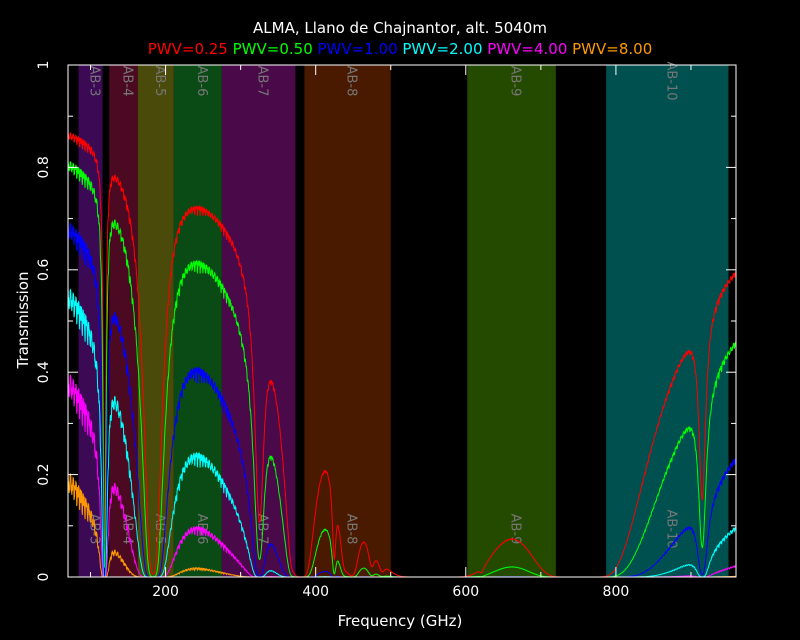 The width and height of the screenshot is (800, 640). What do you see at coordinates (440, 49) in the screenshot?
I see `legend-entry: PWV=2.00` at bounding box center [440, 49].